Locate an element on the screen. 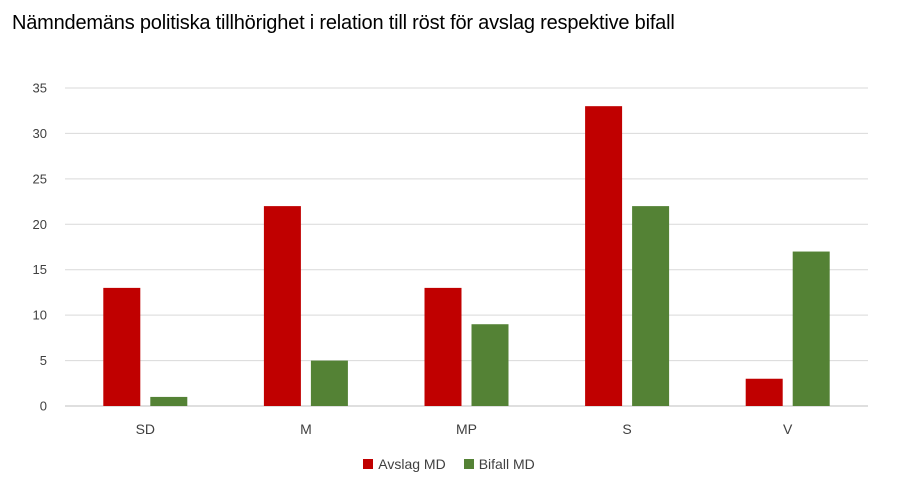 The image size is (898, 493). y-tick-label: 30 is located at coordinates (40, 133).